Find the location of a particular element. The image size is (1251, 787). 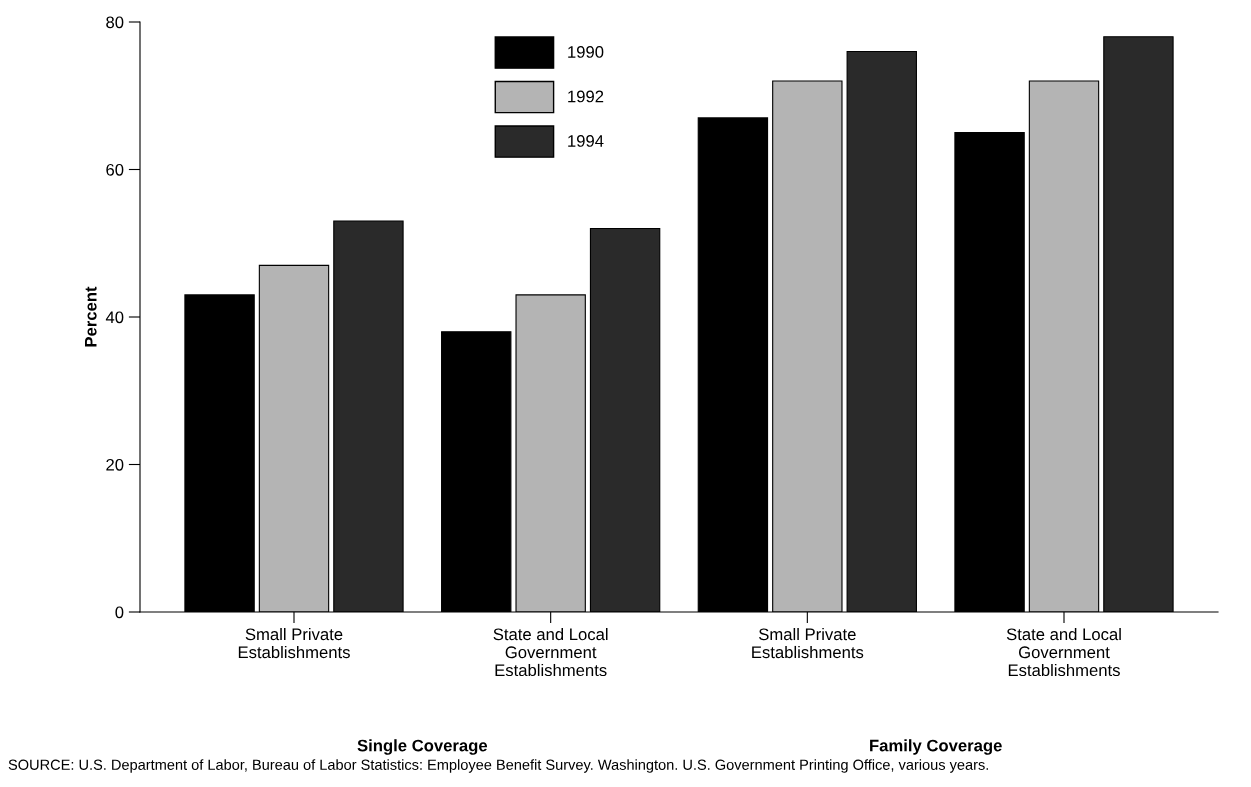

y-tick-label: 40 is located at coordinates (114, 317).